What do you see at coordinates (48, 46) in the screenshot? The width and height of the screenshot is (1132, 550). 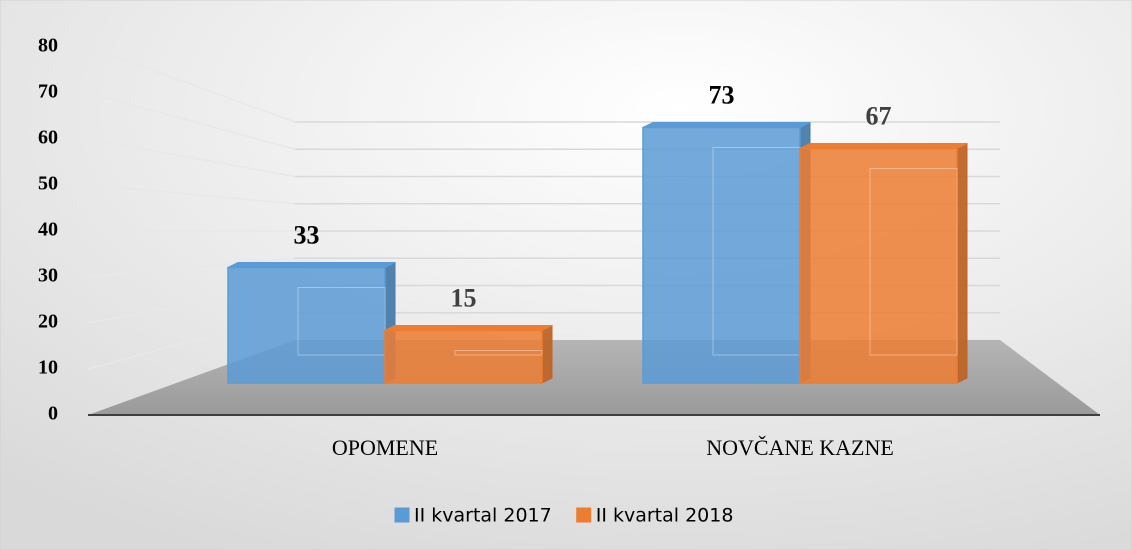 I see `y-tick-label: 80` at bounding box center [48, 46].